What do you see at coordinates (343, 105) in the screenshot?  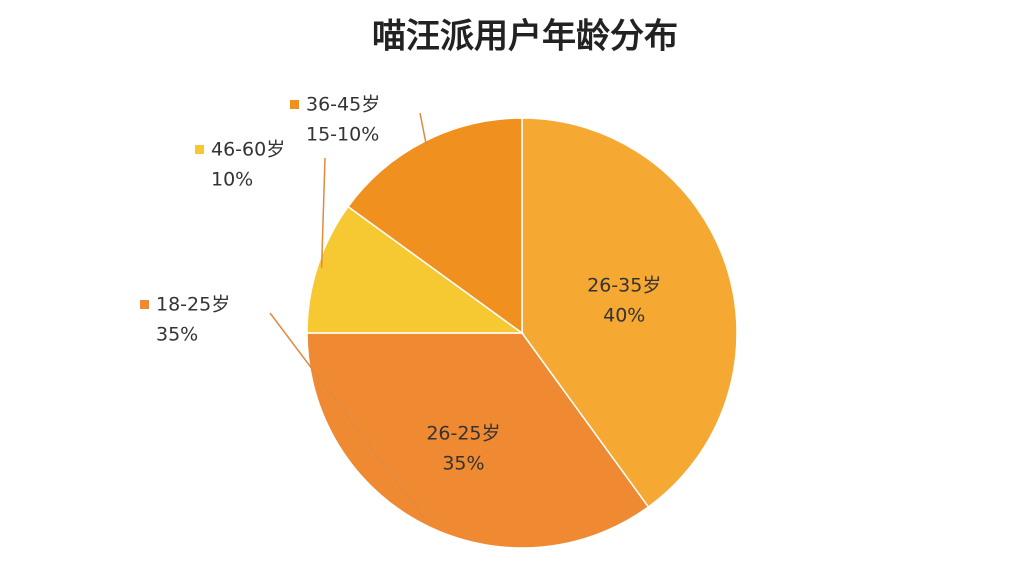 I see `outside-label: 36-45岁` at bounding box center [343, 105].